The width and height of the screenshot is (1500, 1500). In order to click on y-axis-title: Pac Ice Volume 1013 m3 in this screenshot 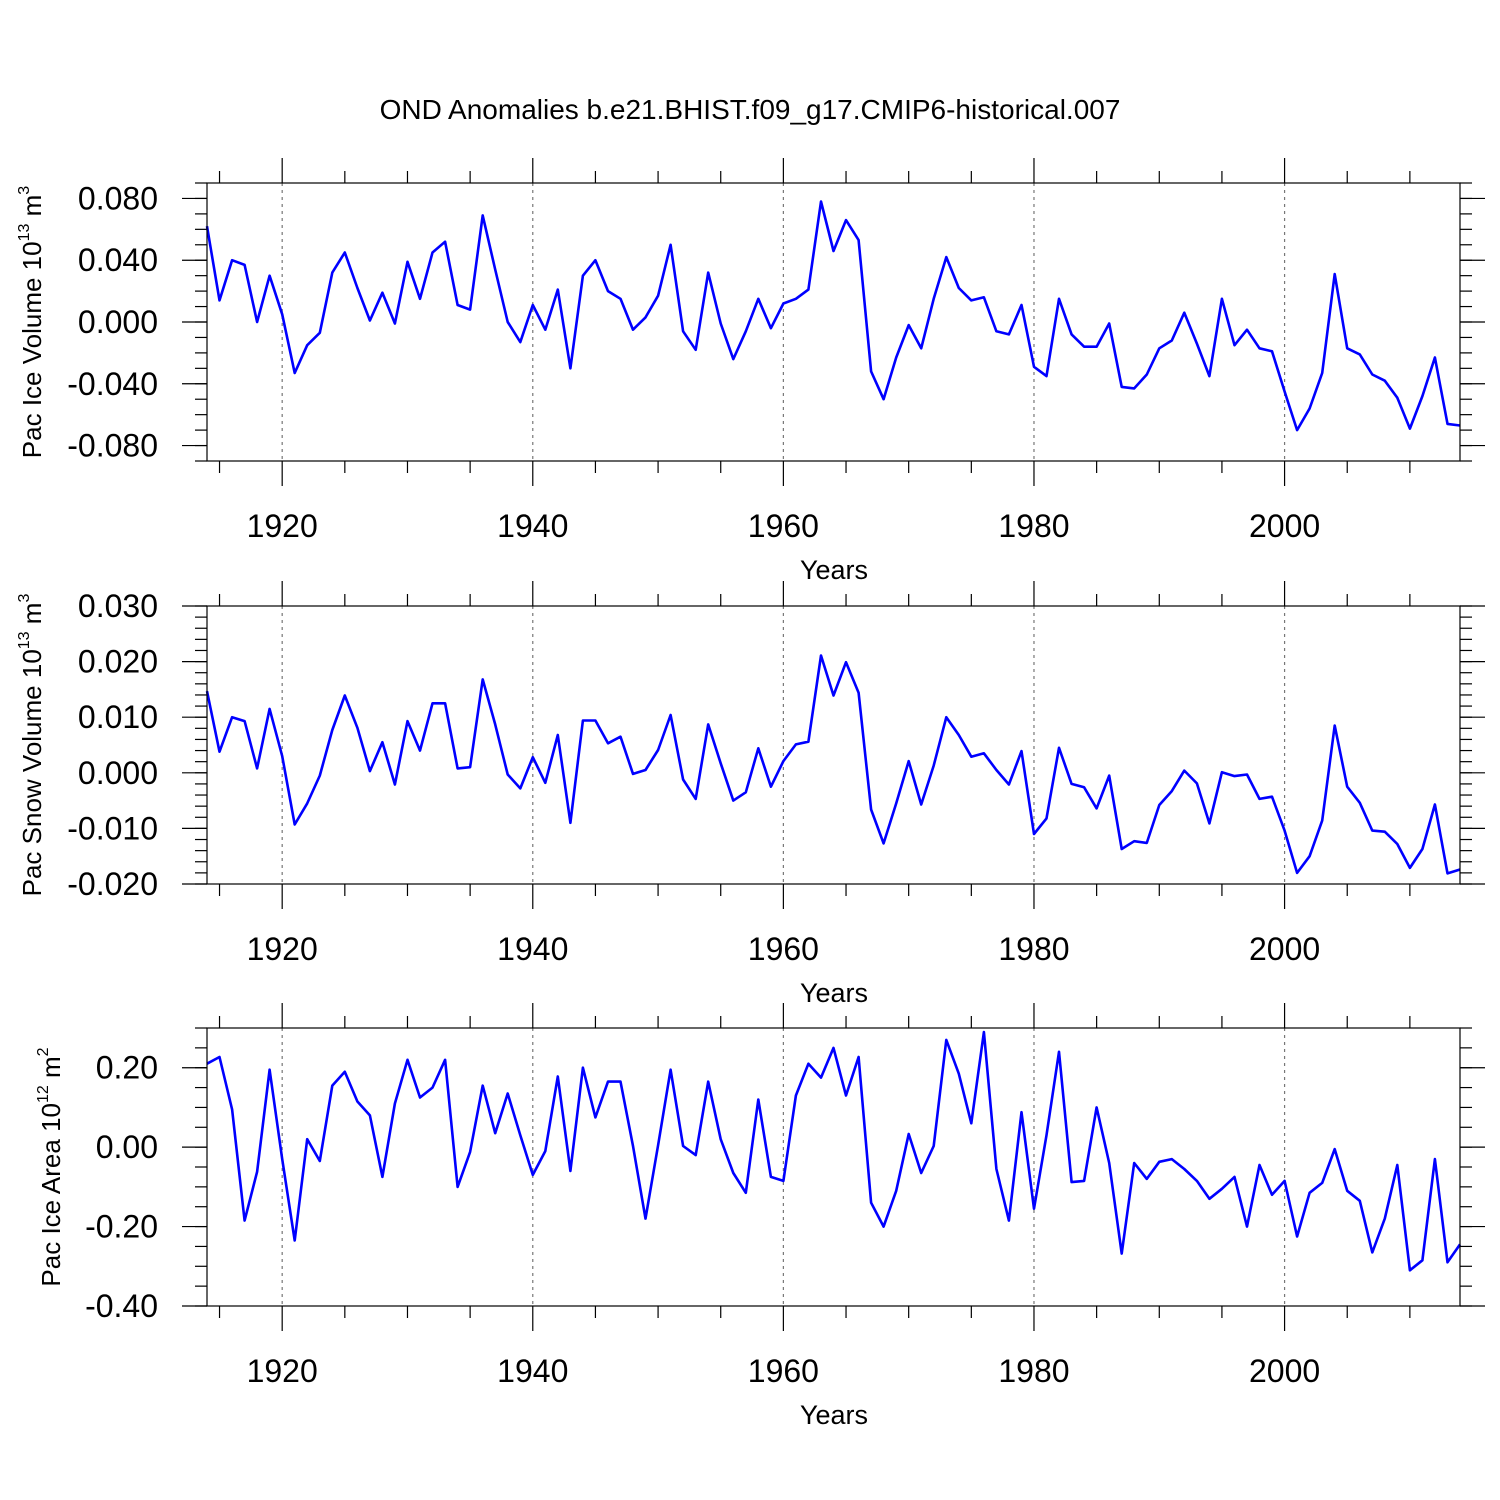, I will do `click(31, 322)`.